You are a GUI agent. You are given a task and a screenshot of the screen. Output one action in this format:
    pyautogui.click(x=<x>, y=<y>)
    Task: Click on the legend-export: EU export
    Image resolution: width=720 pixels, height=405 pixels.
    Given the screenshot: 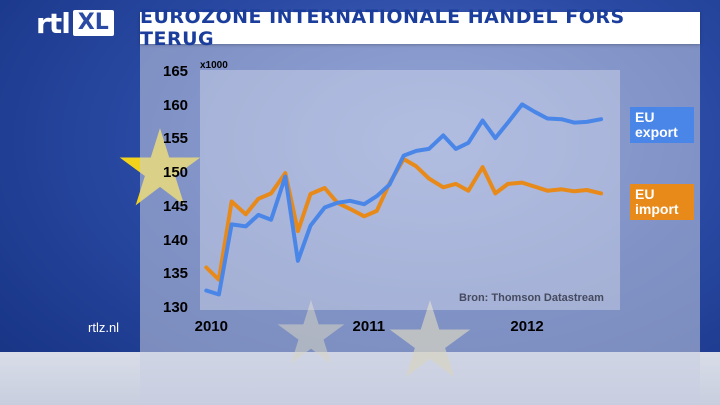 What is the action you would take?
    pyautogui.click(x=662, y=125)
    